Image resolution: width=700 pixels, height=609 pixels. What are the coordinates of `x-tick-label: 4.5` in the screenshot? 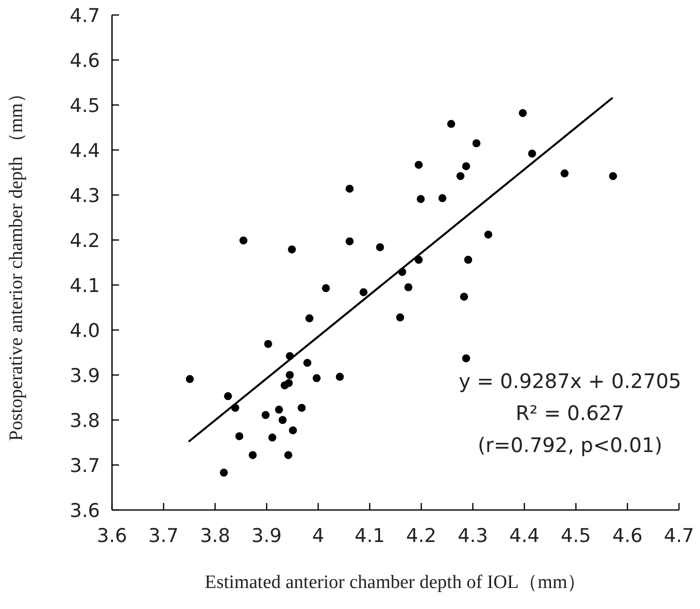 It's located at (576, 536).